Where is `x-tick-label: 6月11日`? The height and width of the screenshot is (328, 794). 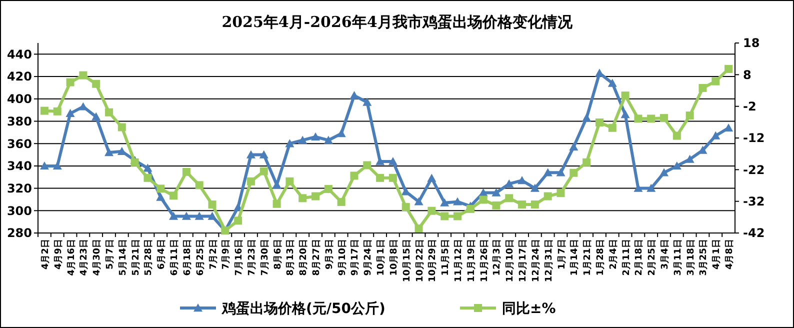
x-tick-label: 6月11日 is located at coordinates (174, 257).